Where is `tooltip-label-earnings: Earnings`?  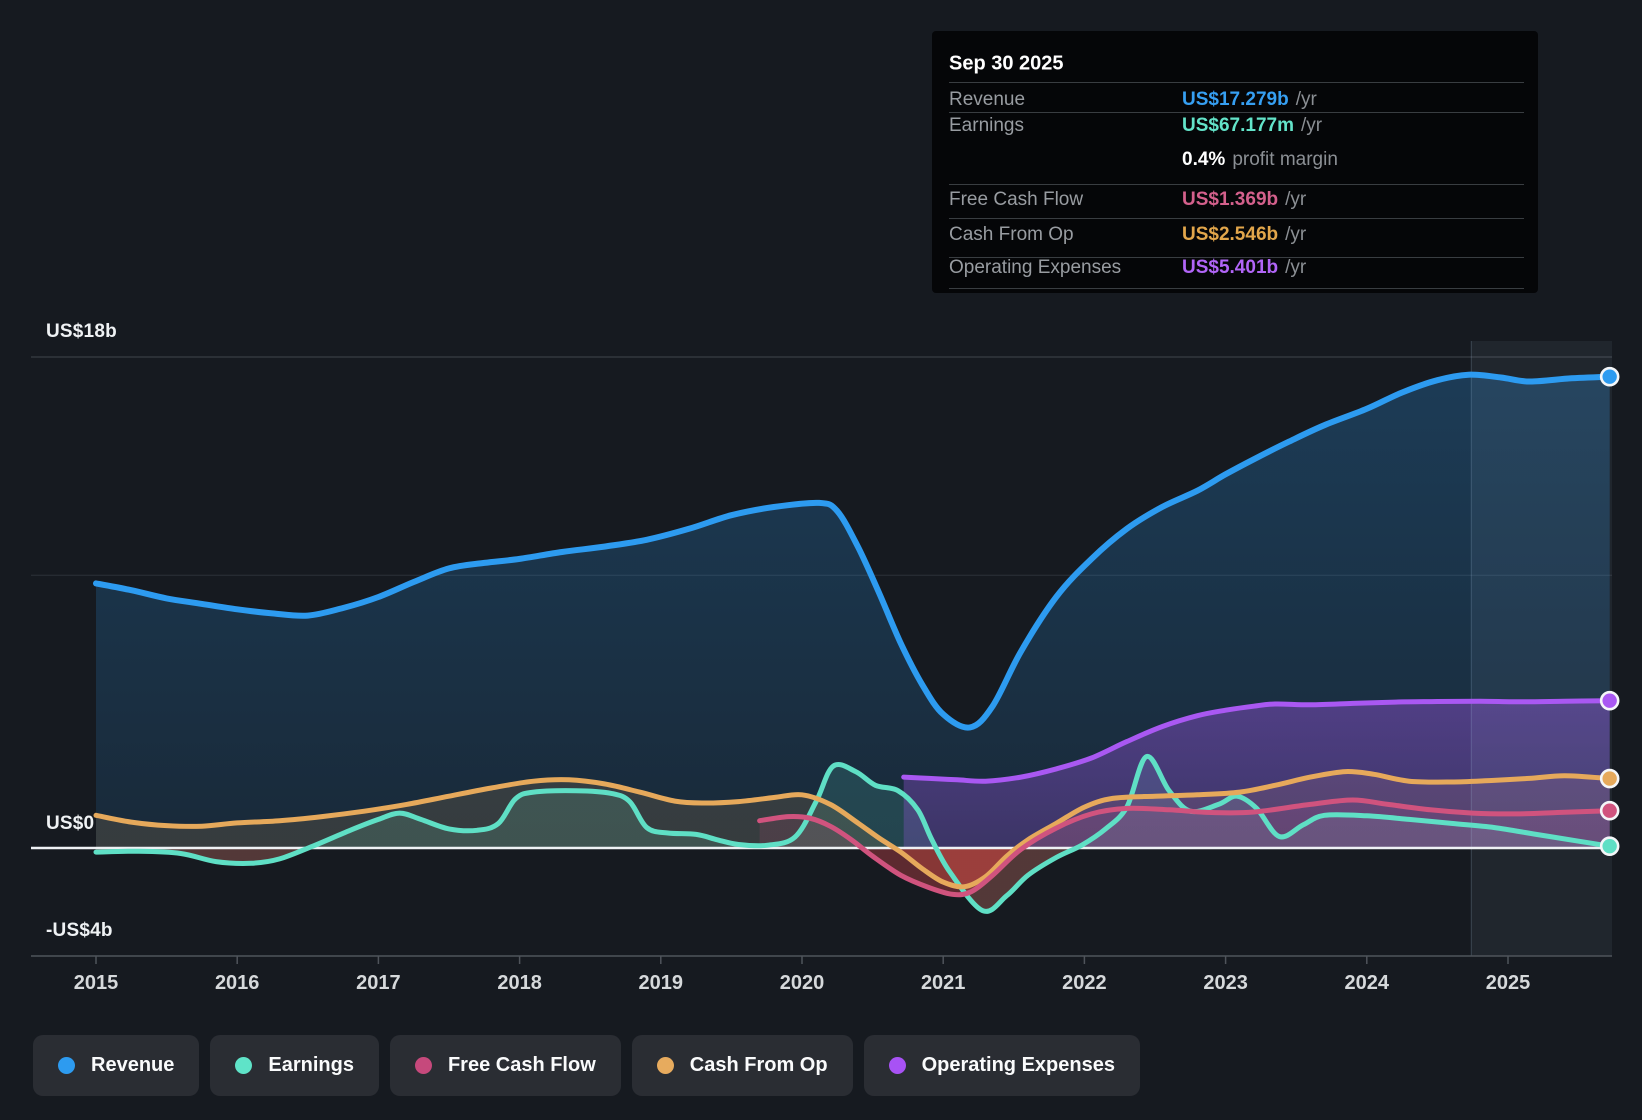 tooltip-label-earnings: Earnings is located at coordinates (986, 125).